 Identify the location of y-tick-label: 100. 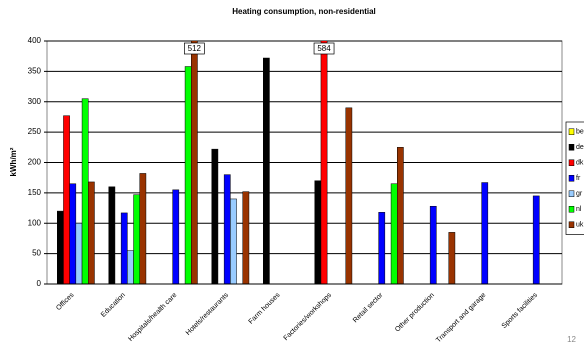
(35, 222).